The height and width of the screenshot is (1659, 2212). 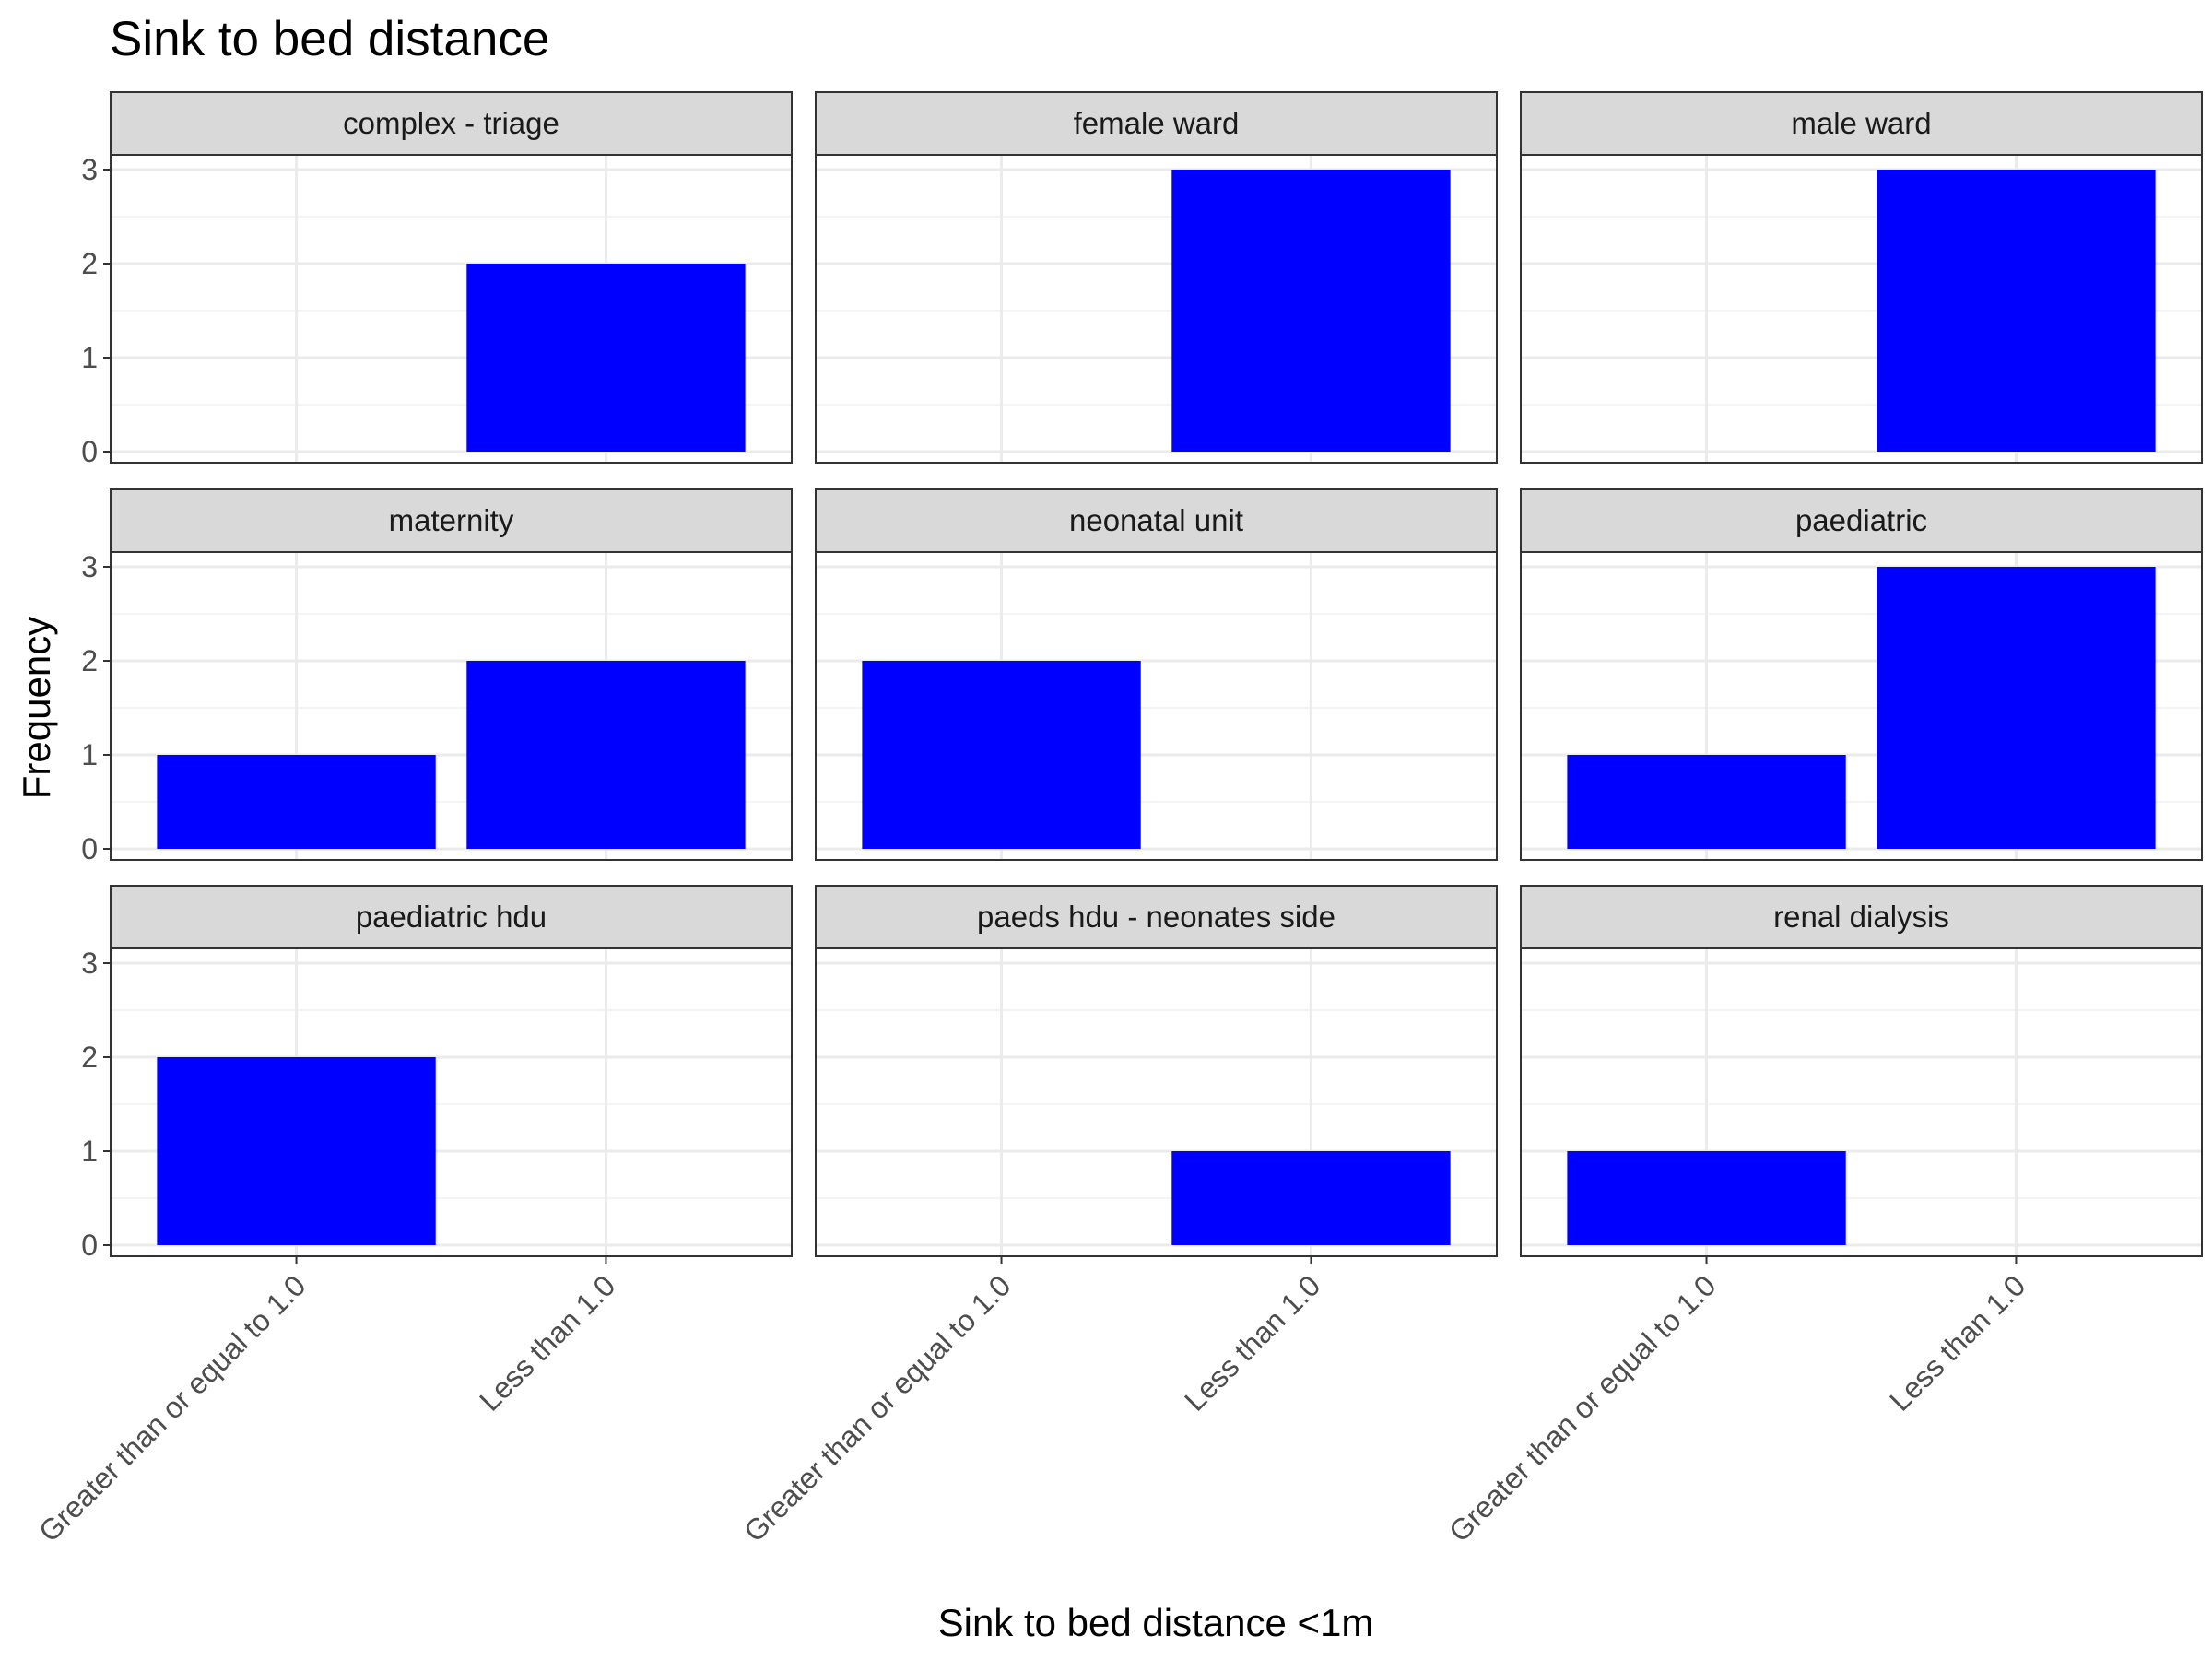 I want to click on facet-label: neonatal unit, so click(x=1156, y=520).